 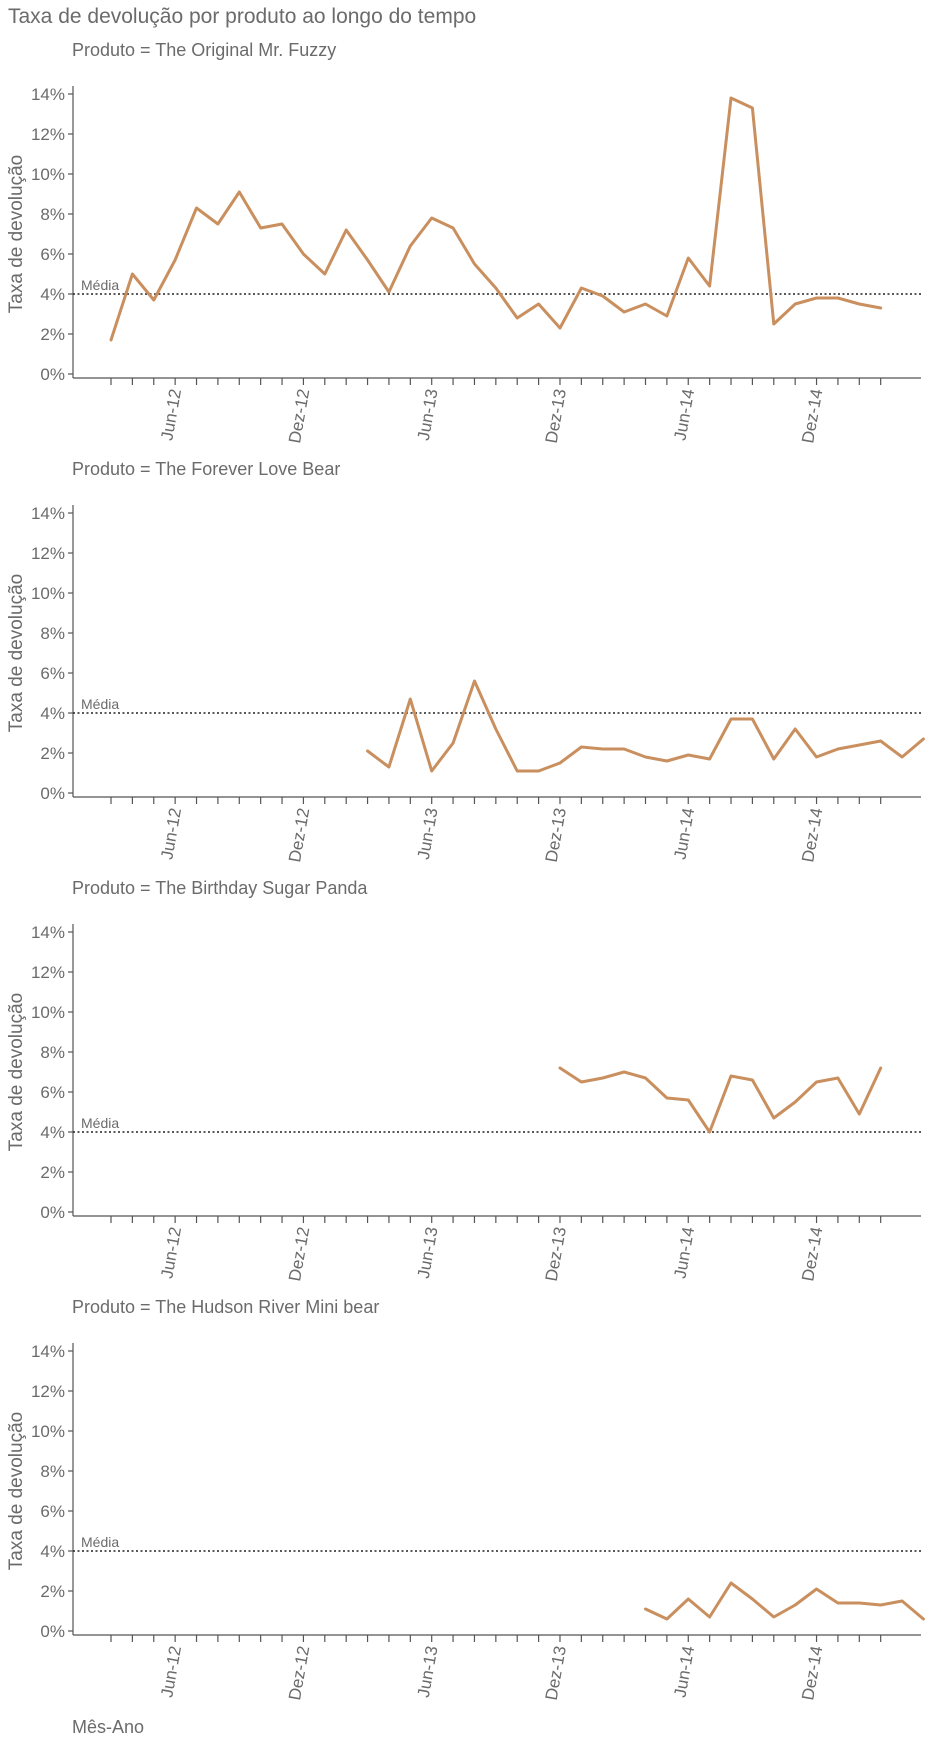 I want to click on panel-title: Produto = The Birthday Sugar Panda, so click(x=220, y=888).